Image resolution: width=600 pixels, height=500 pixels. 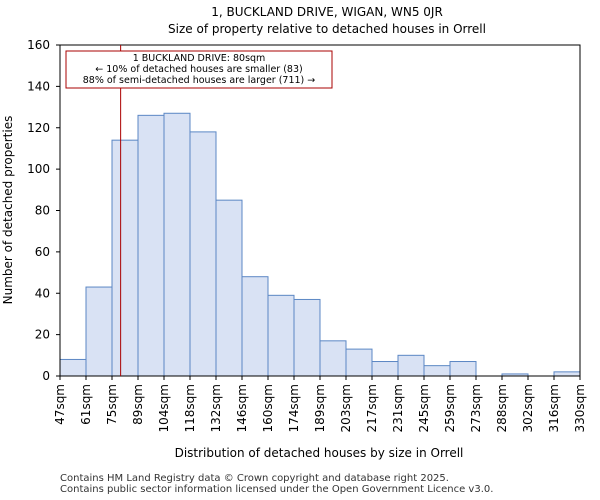 What do you see at coordinates (307, 337) in the screenshot?
I see `bar-174sqm` at bounding box center [307, 337].